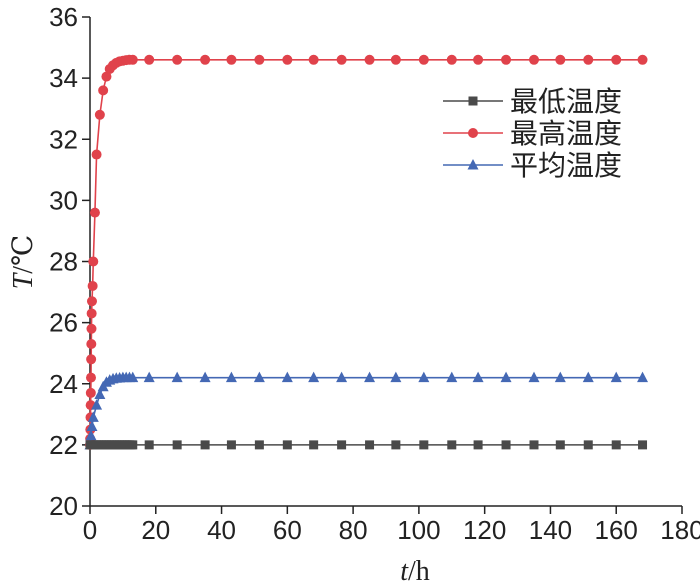 Image resolution: width=700 pixels, height=588 pixels. I want to click on x-axis-label-unit: /h, so click(419, 571).